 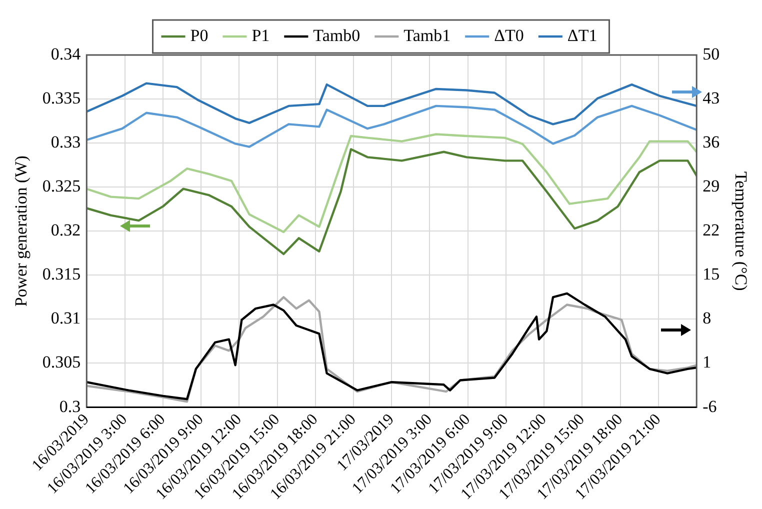 What do you see at coordinates (261, 35) in the screenshot?
I see `legend-label: P1` at bounding box center [261, 35].